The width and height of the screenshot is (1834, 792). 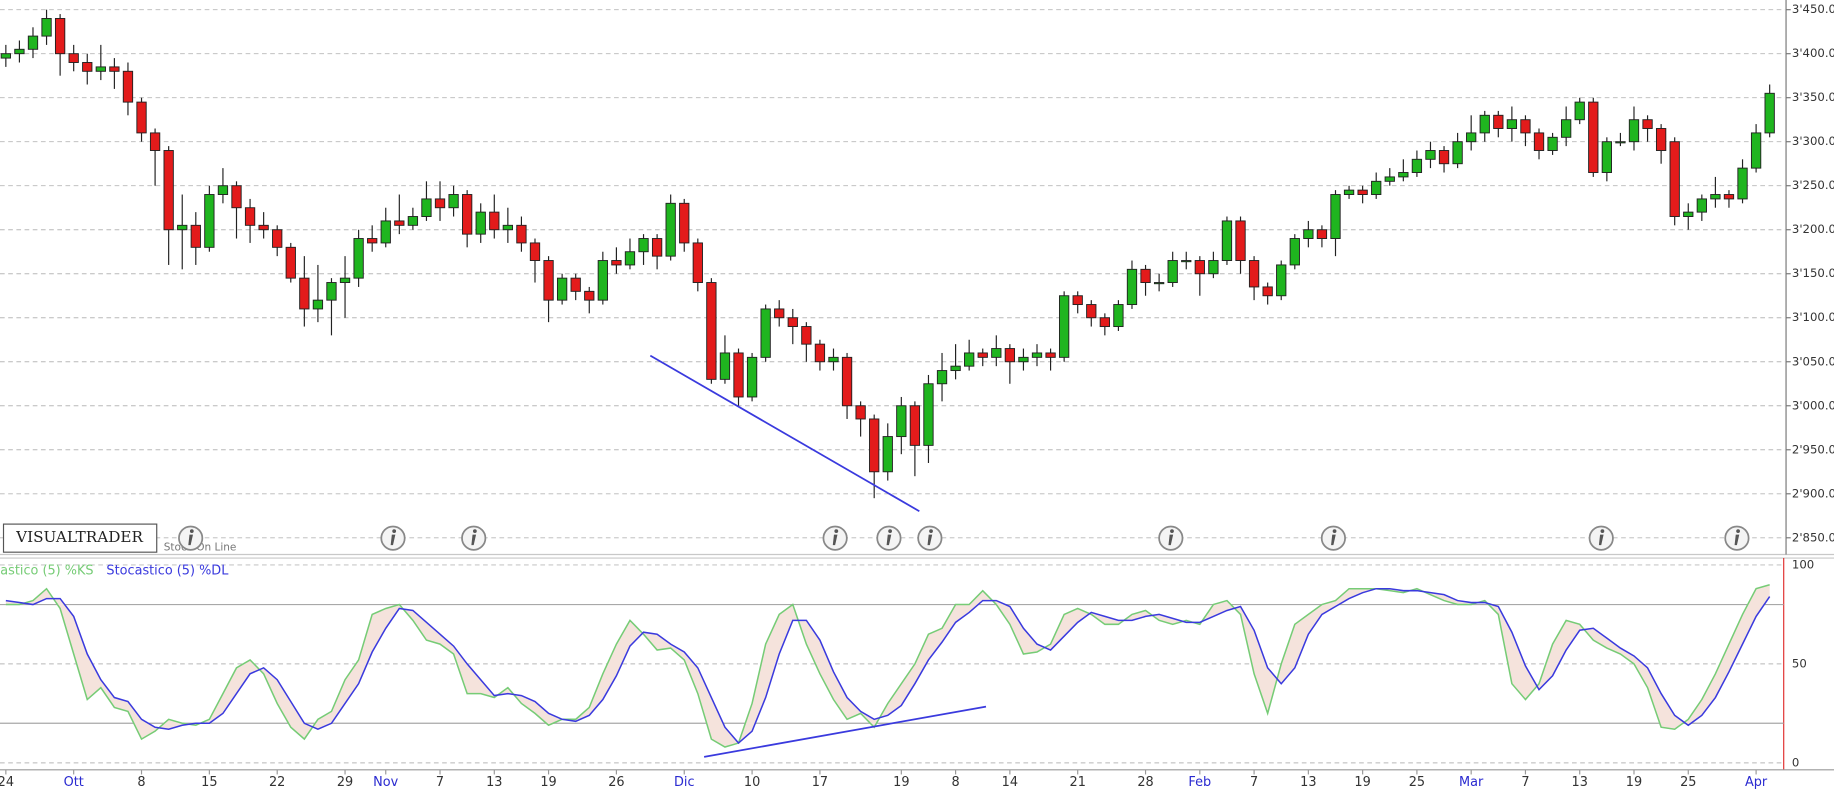 I want to click on y-tick-label: 2'950.0, so click(x=1813, y=449).